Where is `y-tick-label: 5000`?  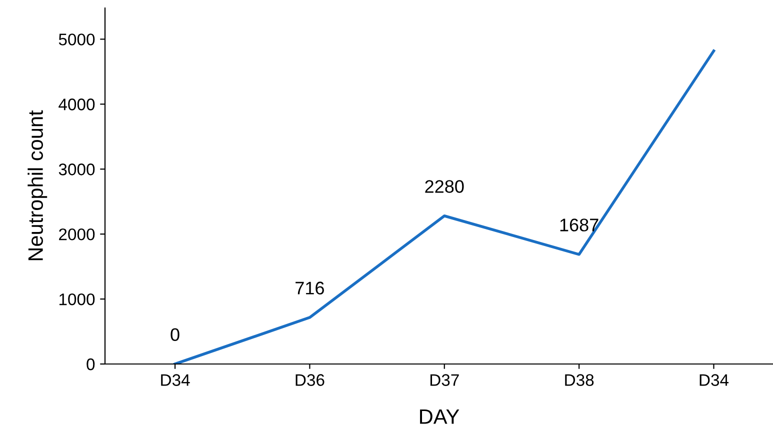
y-tick-label: 5000 is located at coordinates (76, 40).